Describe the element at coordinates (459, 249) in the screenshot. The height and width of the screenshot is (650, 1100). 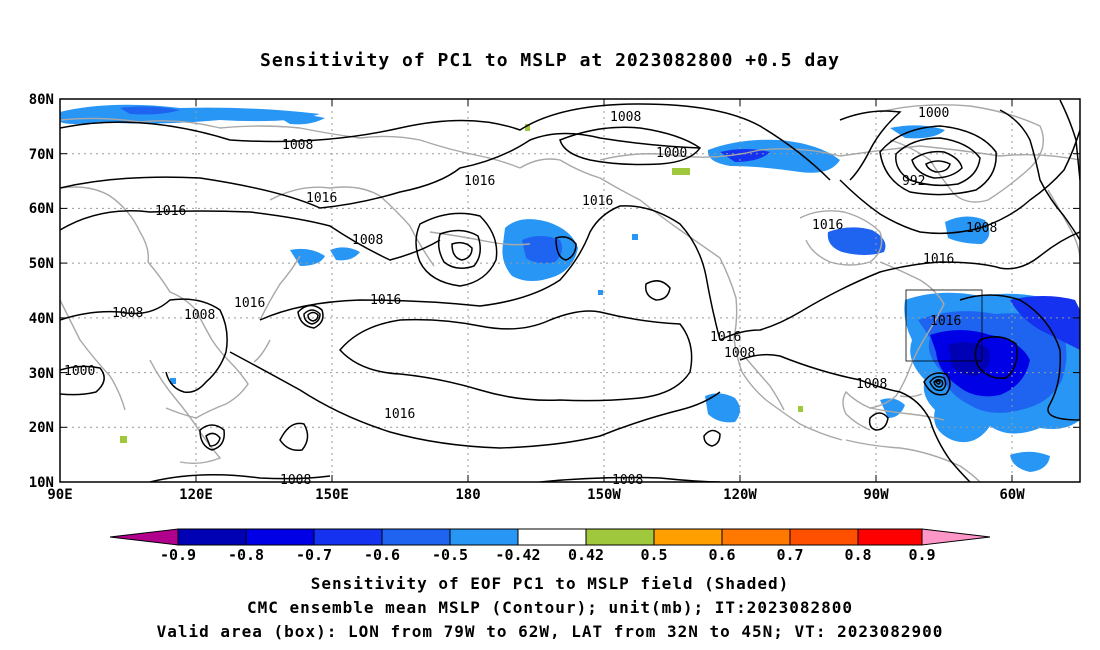
I see `isobar-aleutian-low-mid` at that location.